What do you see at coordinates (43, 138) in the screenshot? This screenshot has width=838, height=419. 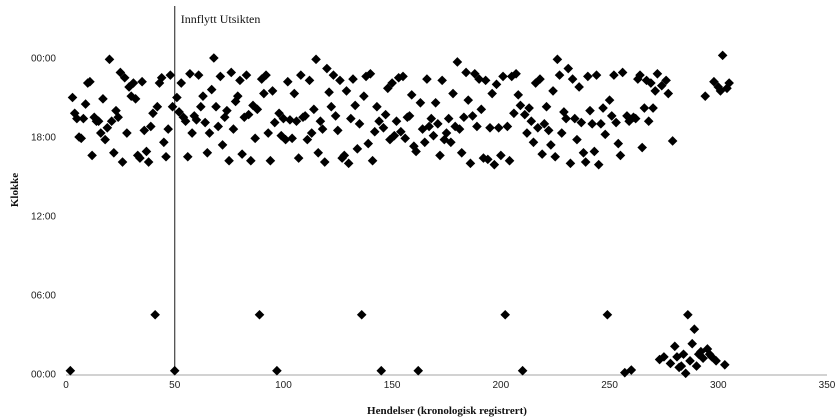 I see `y-tick-label: 18:00` at bounding box center [43, 138].